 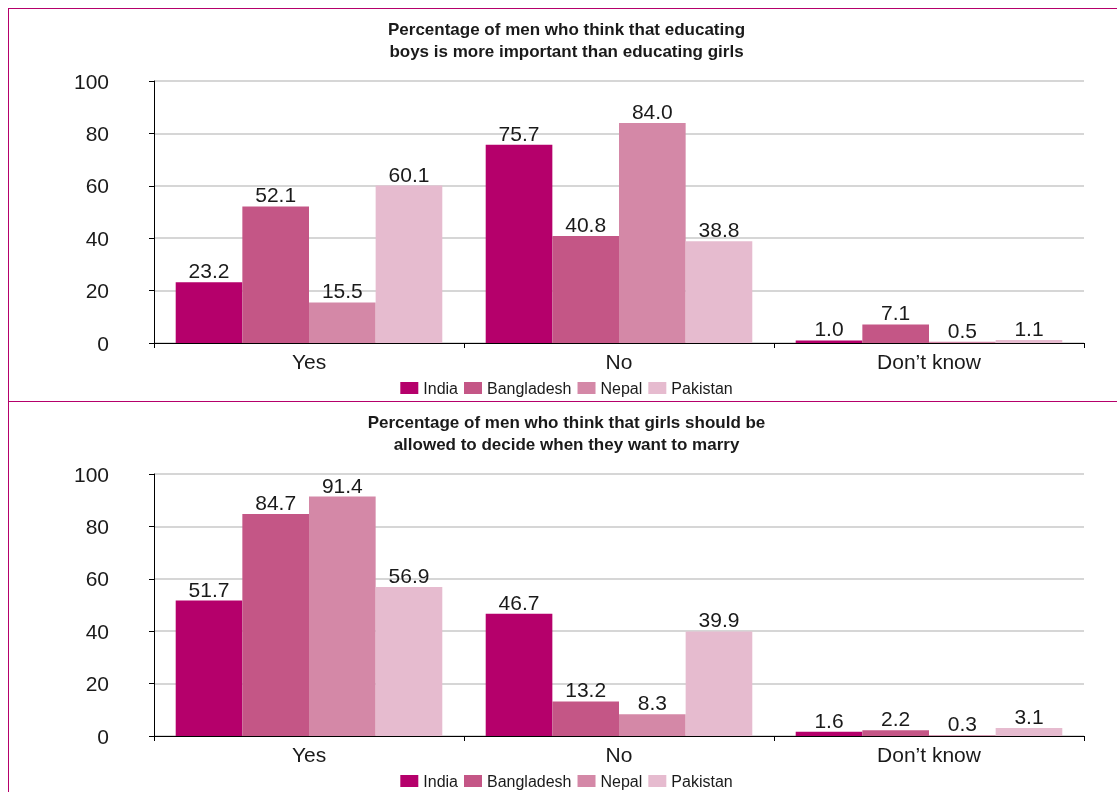 I want to click on data-label: 56.9, so click(x=409, y=575).